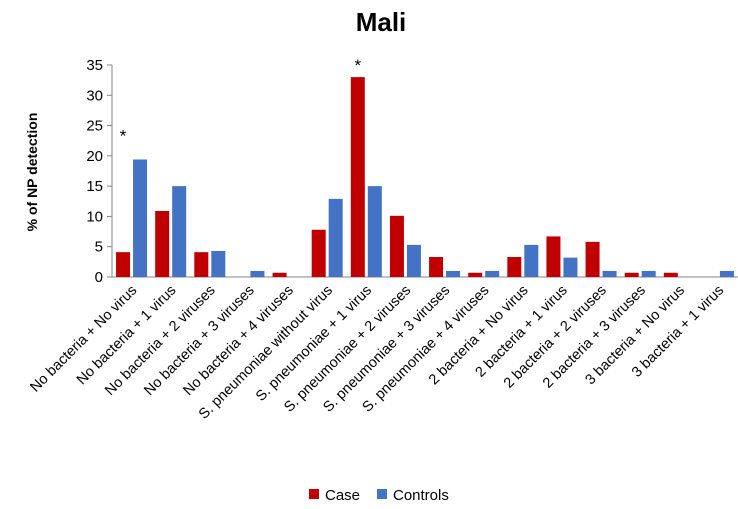  What do you see at coordinates (421, 495) in the screenshot?
I see `legend-label-controls: Controls` at bounding box center [421, 495].